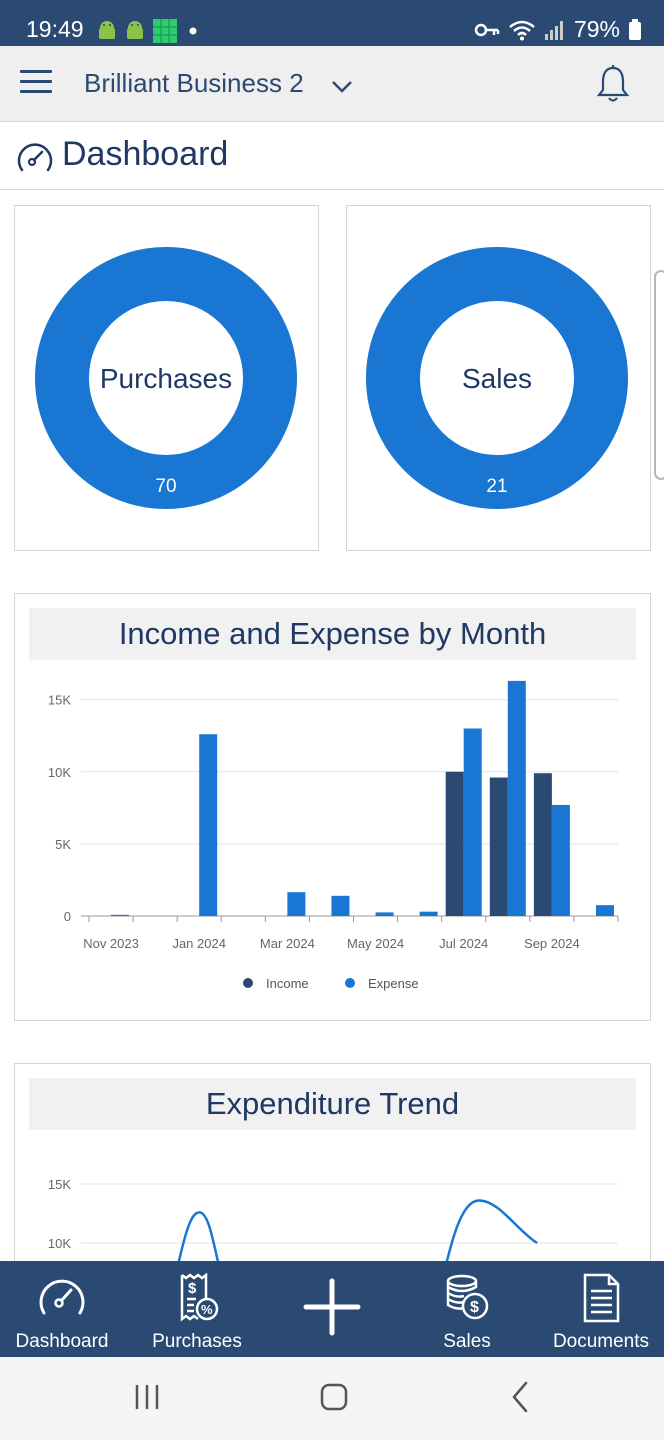 This screenshot has width=664, height=1440. Describe the element at coordinates (287, 943) in the screenshot. I see `x-tick-label: Mar 2024` at that location.